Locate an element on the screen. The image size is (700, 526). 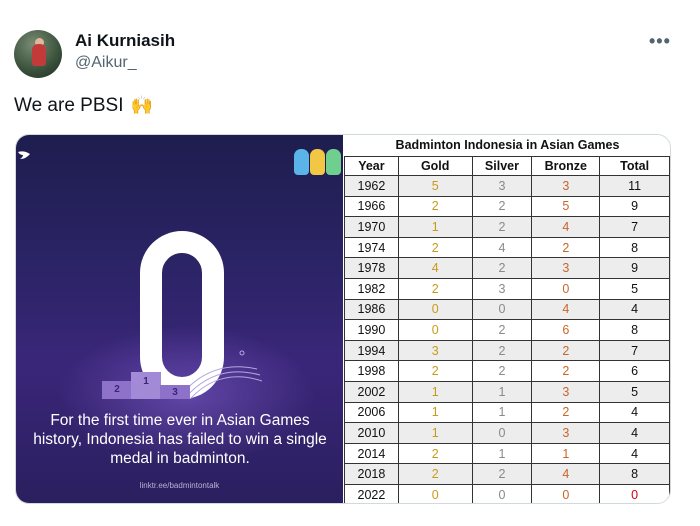
header-year: Year is located at coordinates (371, 166).